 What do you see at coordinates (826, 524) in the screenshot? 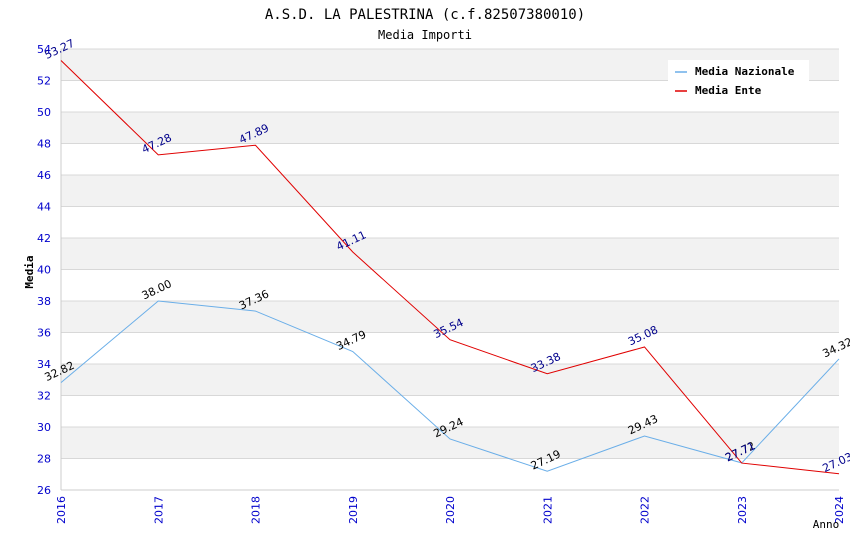
I see `x-axis-label: Anno` at bounding box center [826, 524].